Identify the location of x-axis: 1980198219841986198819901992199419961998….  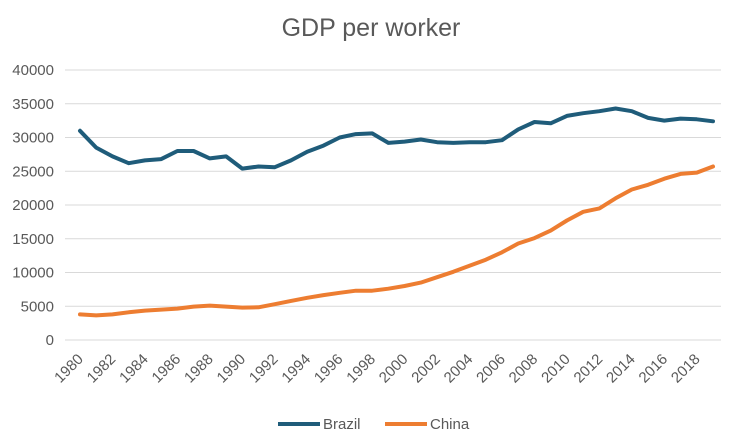
(377, 369).